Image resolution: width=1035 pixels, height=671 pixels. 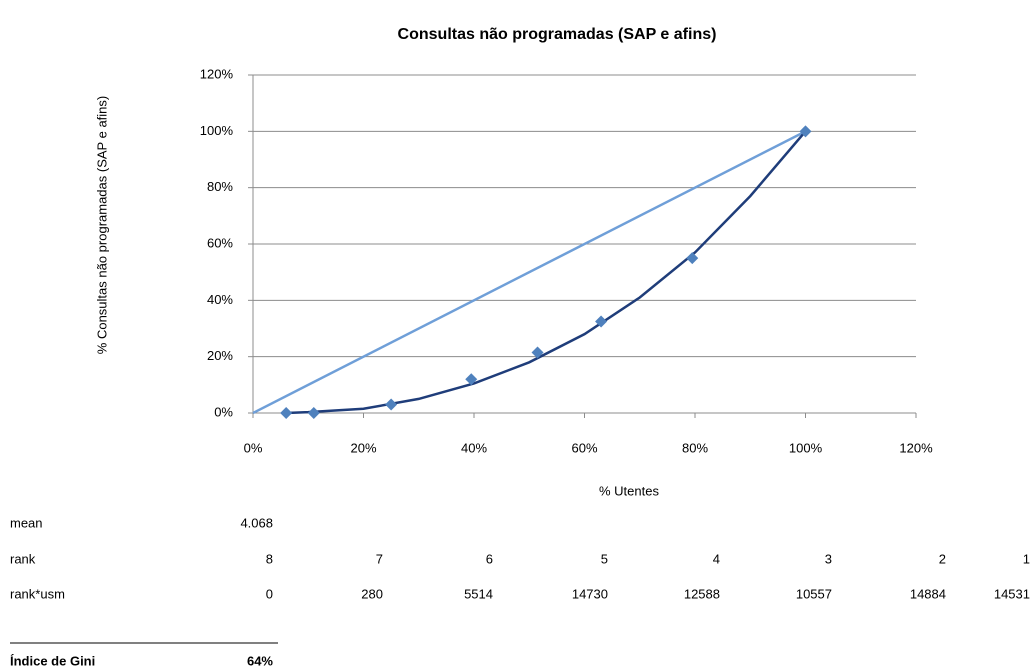 I want to click on cell: 14884, so click(x=928, y=593).